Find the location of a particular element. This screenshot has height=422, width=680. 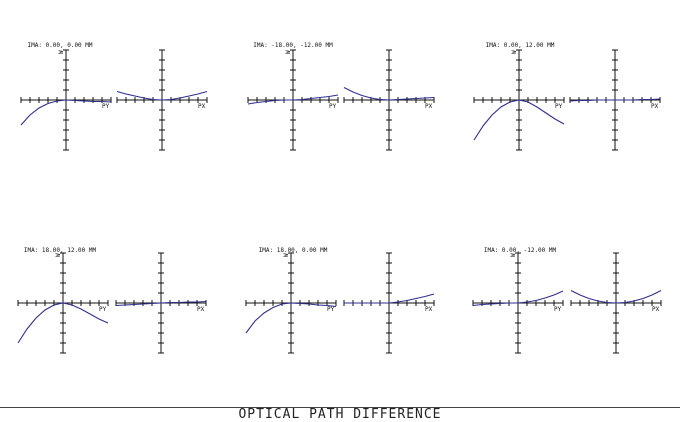

field-title-1: IMA: 0.00, 0.00 MM is located at coordinates (59, 45).